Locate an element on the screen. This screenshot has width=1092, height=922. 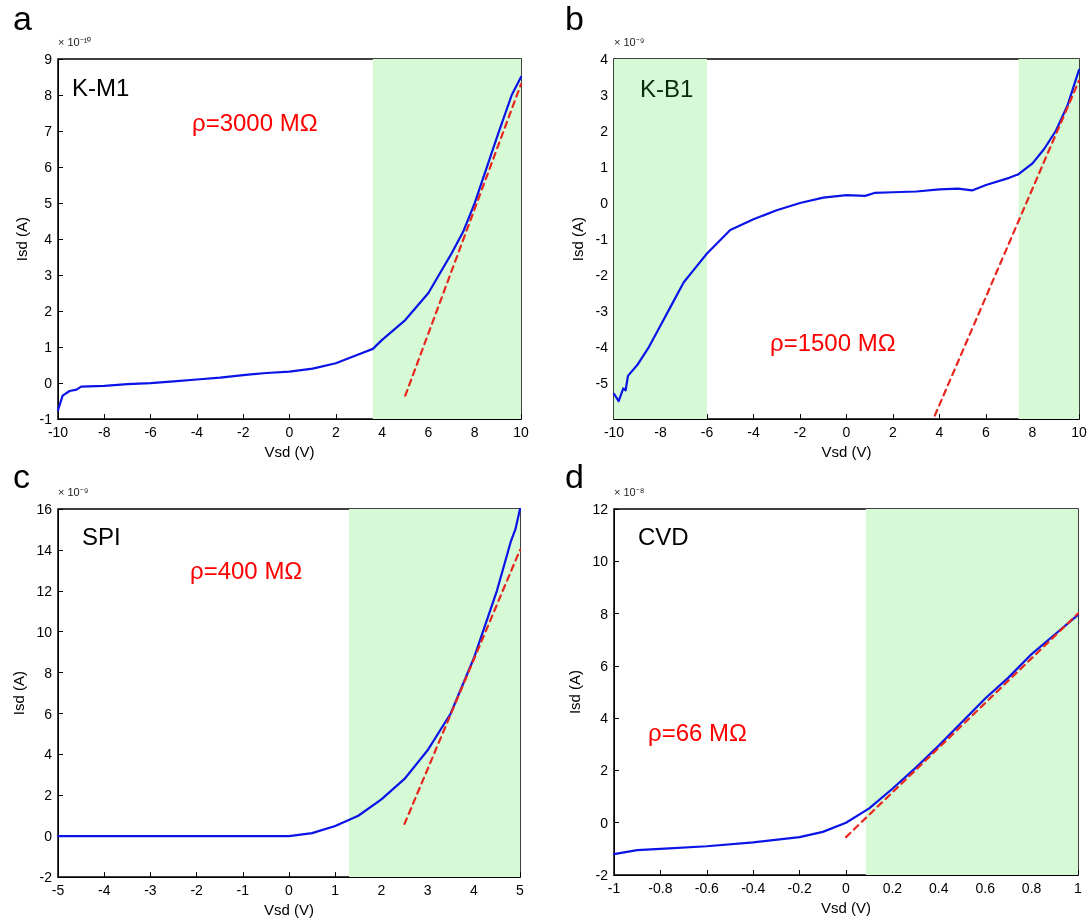
x-tick-label: -10 is located at coordinates (614, 432).